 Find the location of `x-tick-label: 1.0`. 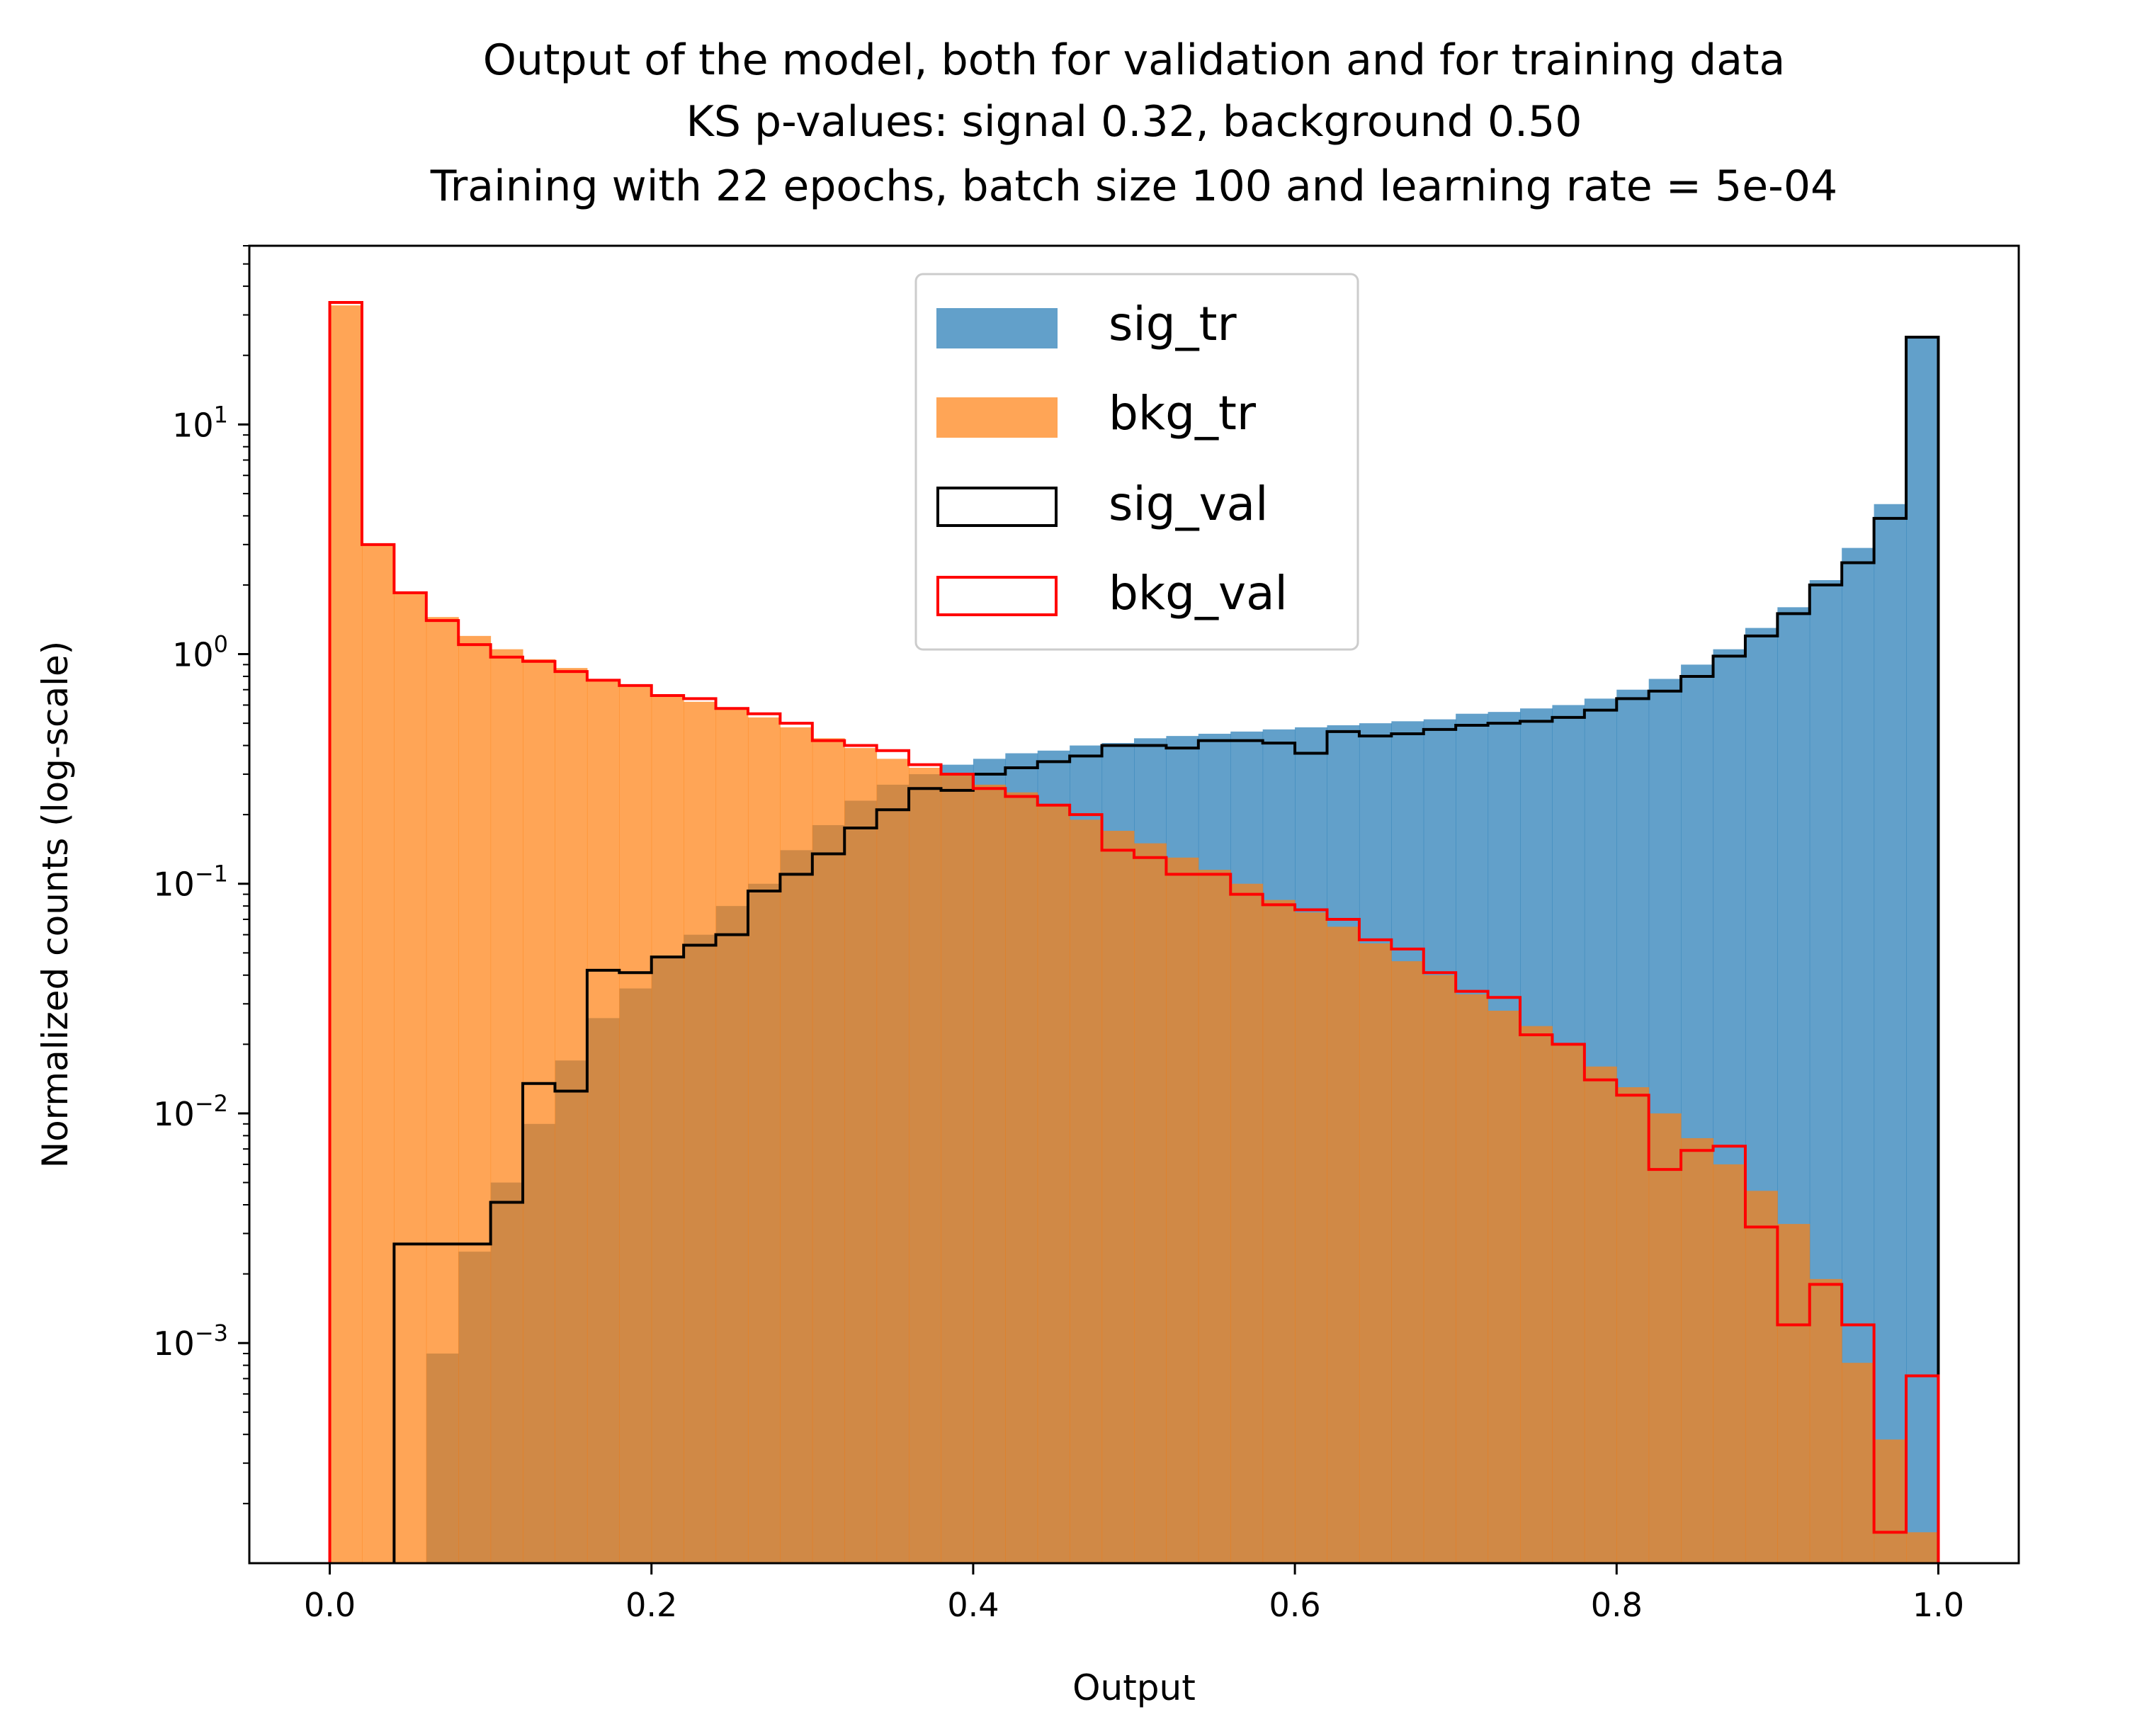

x-tick-label: 1.0 is located at coordinates (1938, 1605).